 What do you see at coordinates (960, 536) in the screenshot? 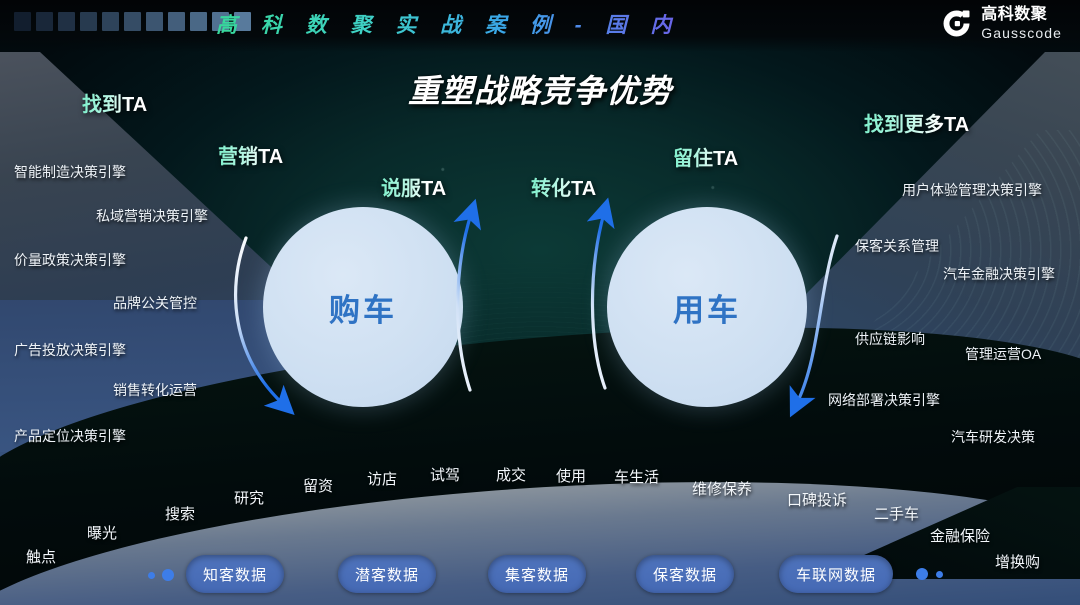
I see `journey-step-14: 金融保险` at bounding box center [960, 536].